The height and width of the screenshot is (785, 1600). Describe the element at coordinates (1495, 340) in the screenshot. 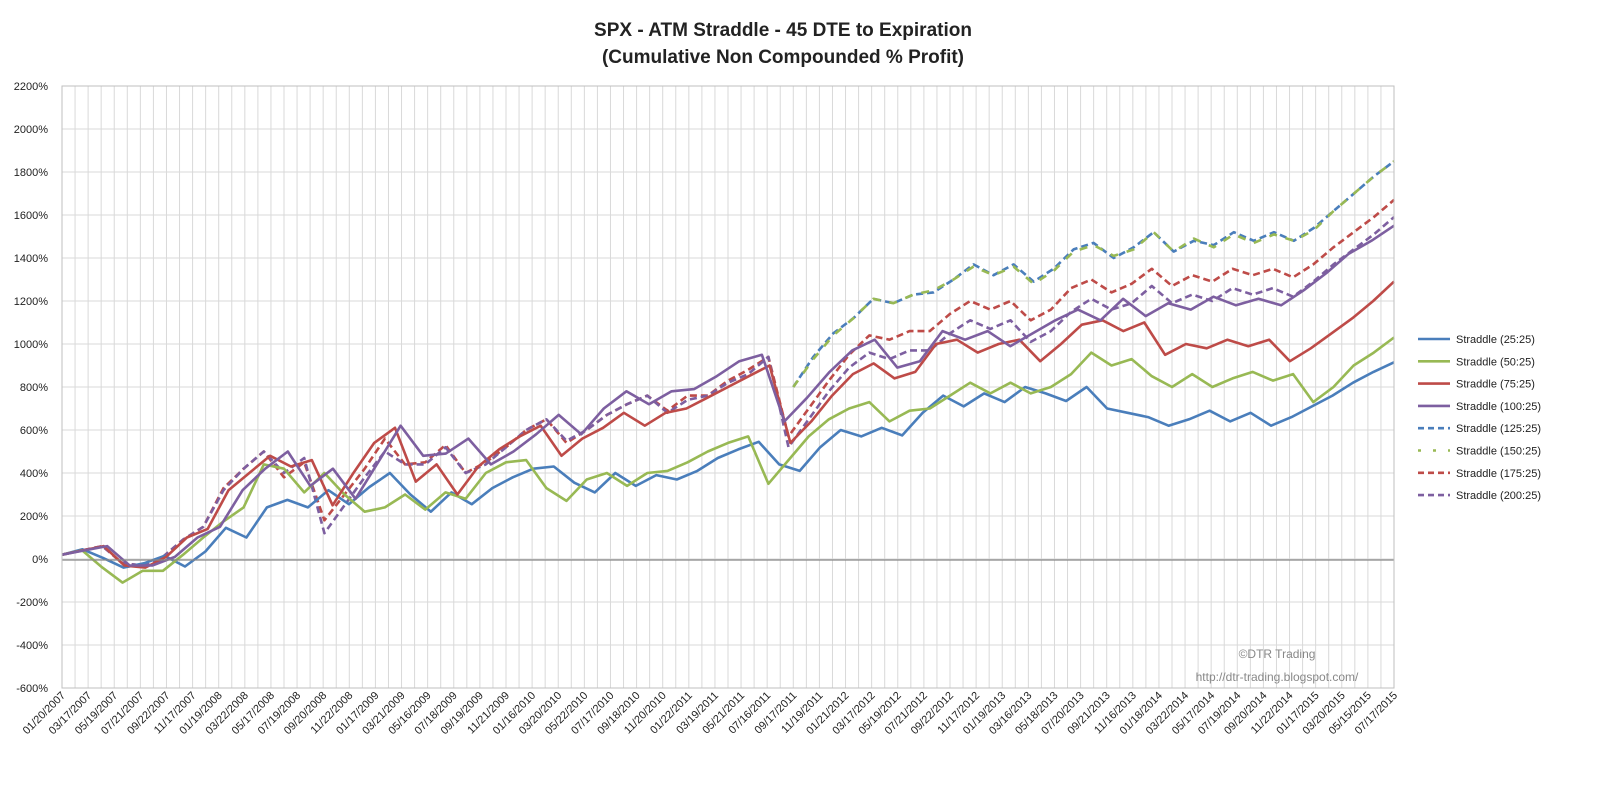

I see `legend-label: Straddle (25:25)` at that location.